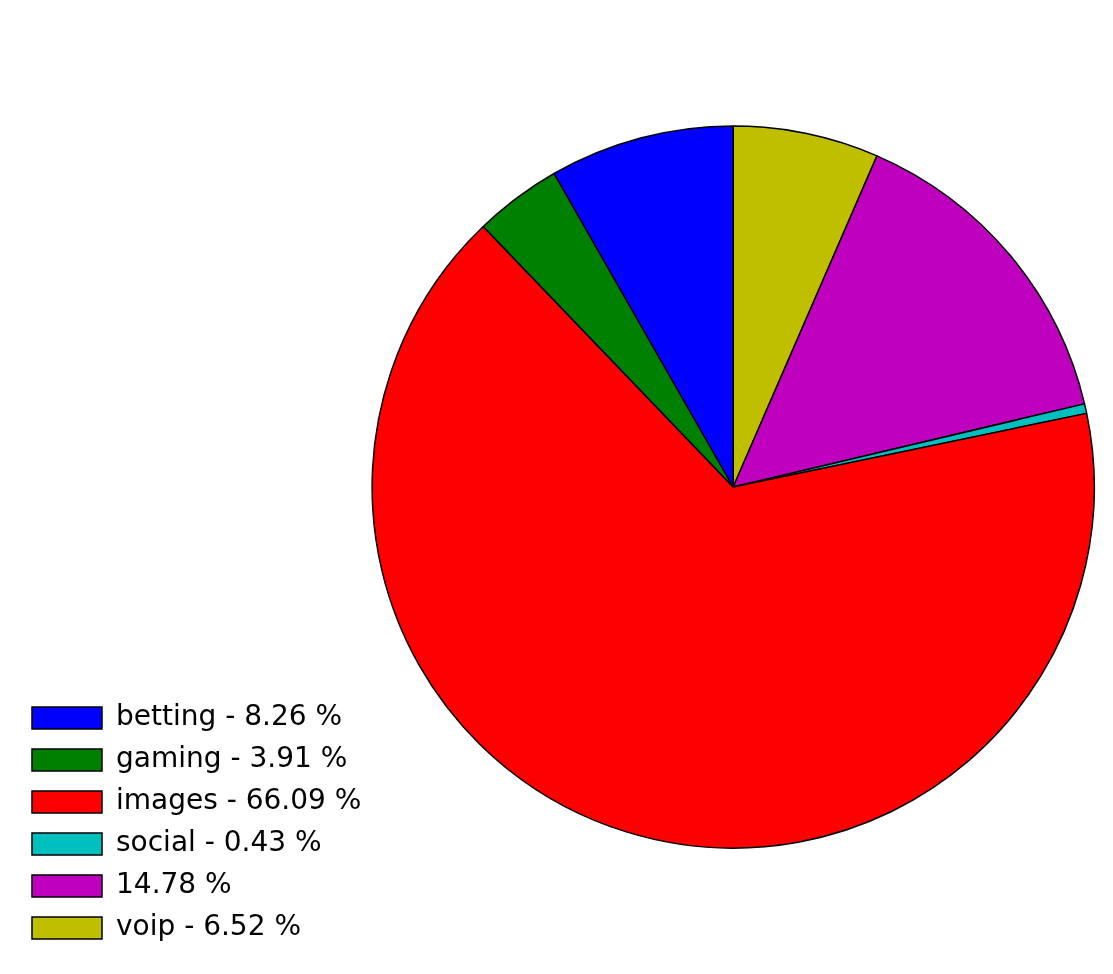  What do you see at coordinates (219, 842) in the screenshot?
I see `legend-label: social - 0.43 %` at bounding box center [219, 842].